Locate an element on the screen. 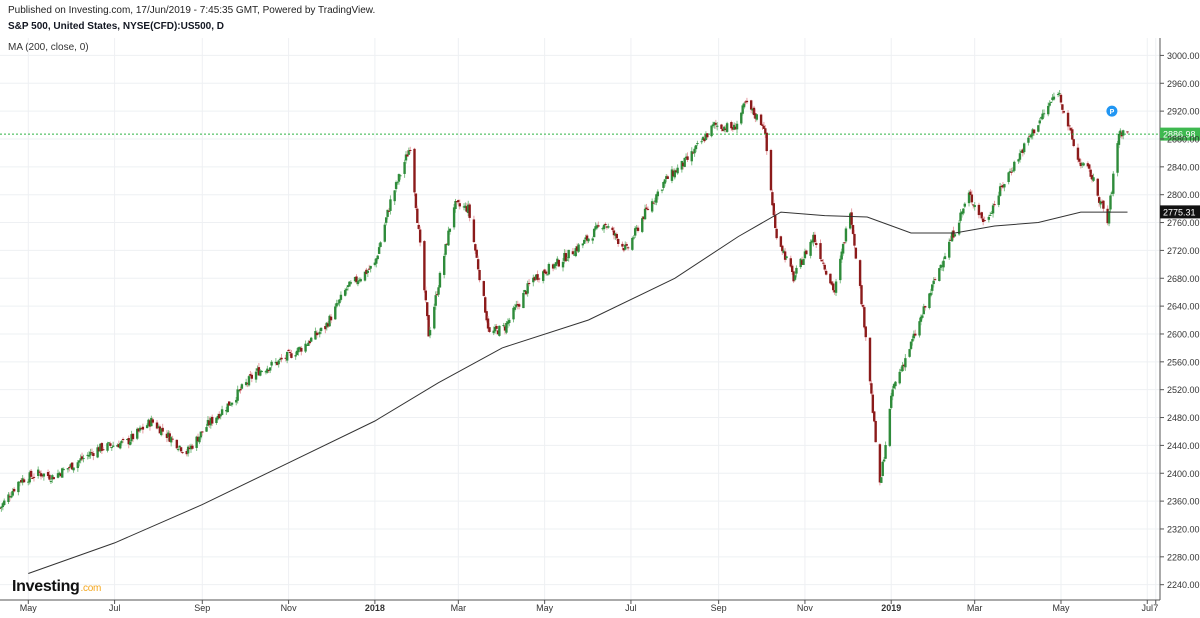  y-tick-label: 2440.00 is located at coordinates (1183, 446).